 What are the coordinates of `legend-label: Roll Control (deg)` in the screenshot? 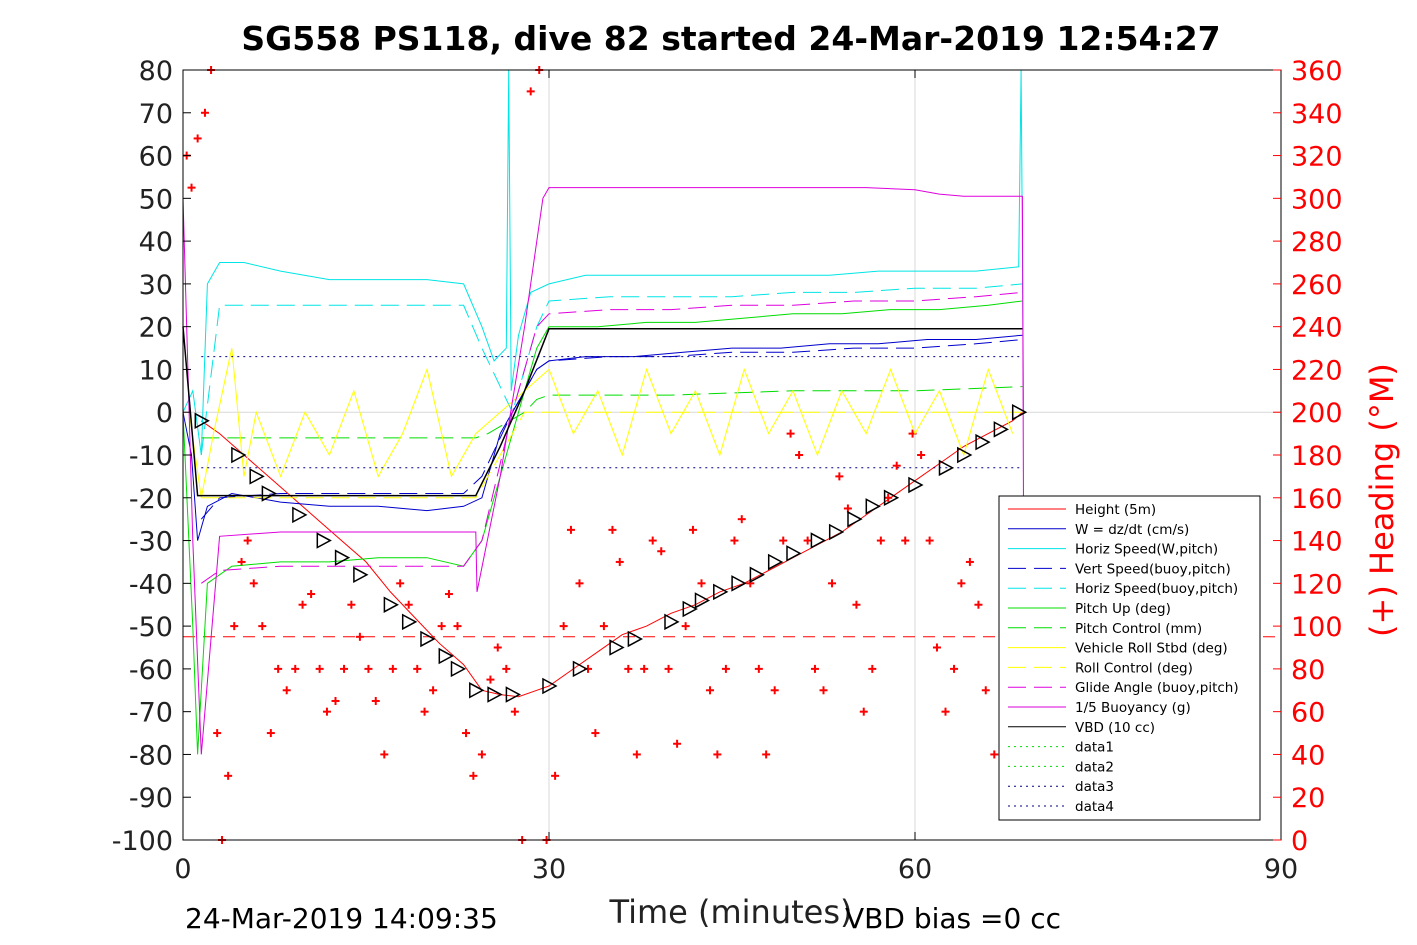 It's located at (1134, 668).